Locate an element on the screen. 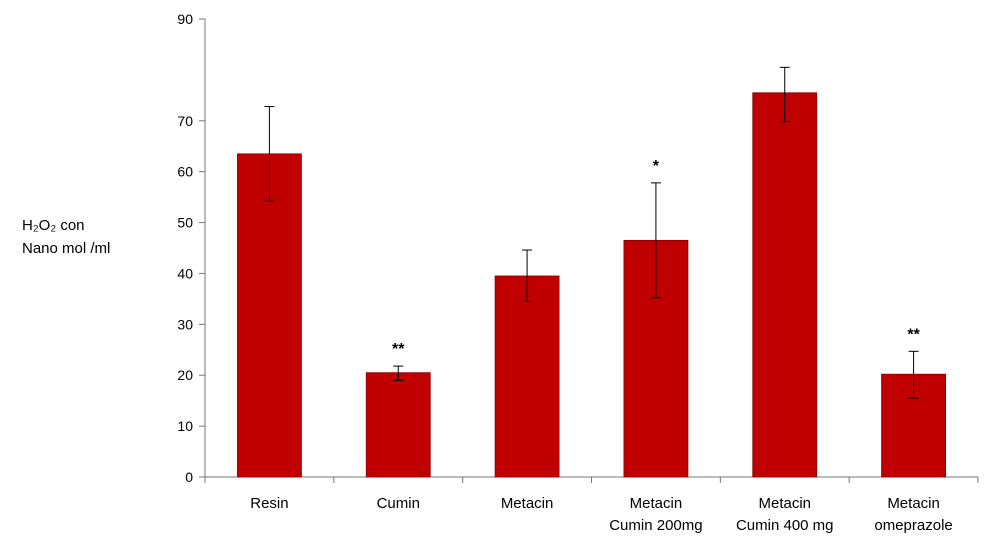 The width and height of the screenshot is (1000, 543). y-tick-label: 20 is located at coordinates (185, 375).